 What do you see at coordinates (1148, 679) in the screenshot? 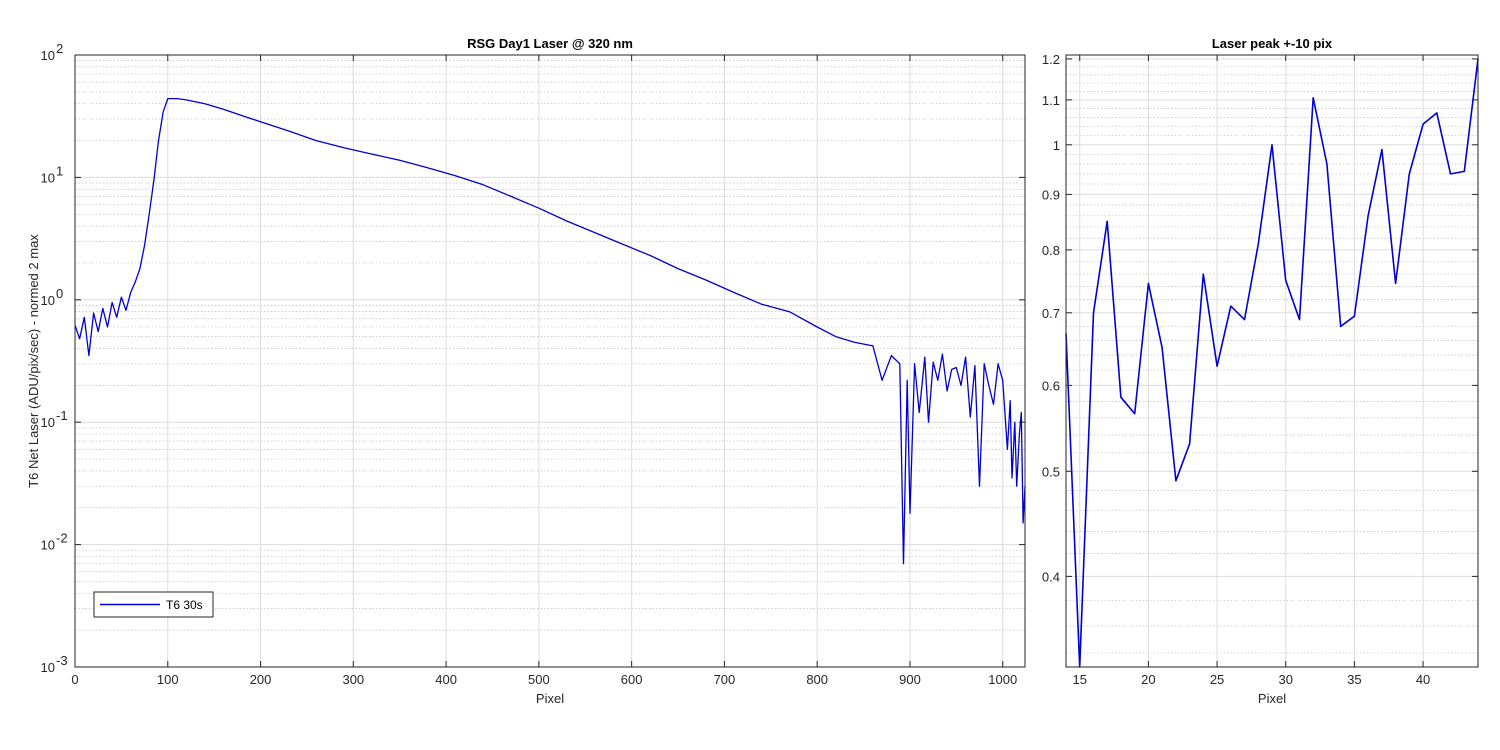
I see `right-x-tick-label: 20` at bounding box center [1148, 679].